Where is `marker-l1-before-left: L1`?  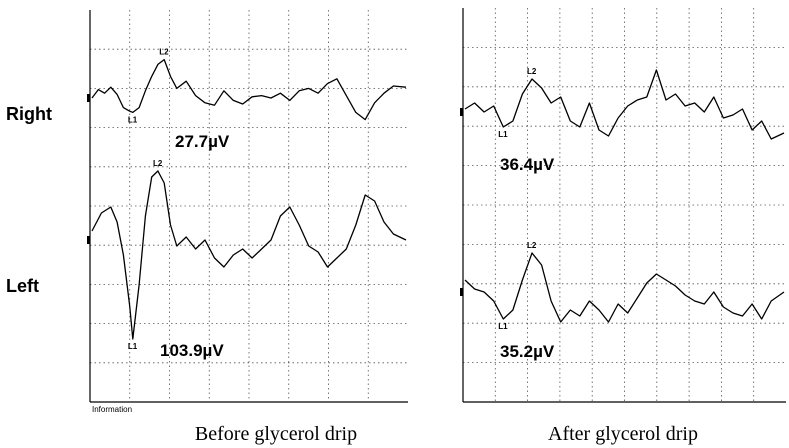
marker-l1-before-left: L1 is located at coordinates (133, 346).